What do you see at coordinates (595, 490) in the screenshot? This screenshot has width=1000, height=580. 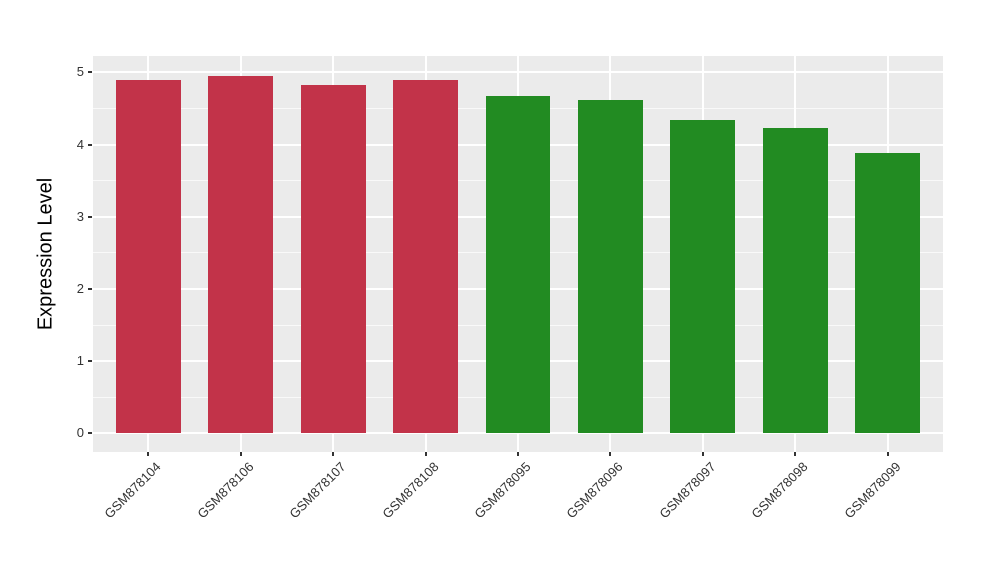 I see `x-tick-label-GSM878096: GSM878096` at bounding box center [595, 490].